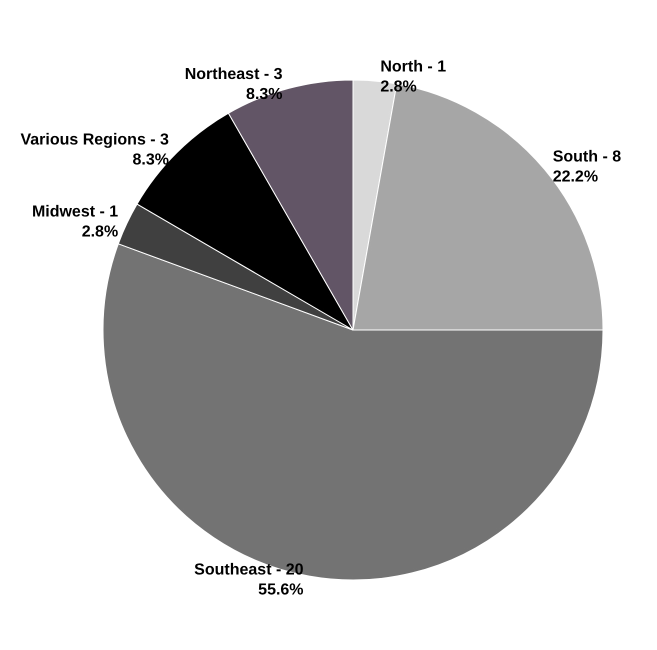  I want to click on data-label: 22.2%, so click(575, 177).